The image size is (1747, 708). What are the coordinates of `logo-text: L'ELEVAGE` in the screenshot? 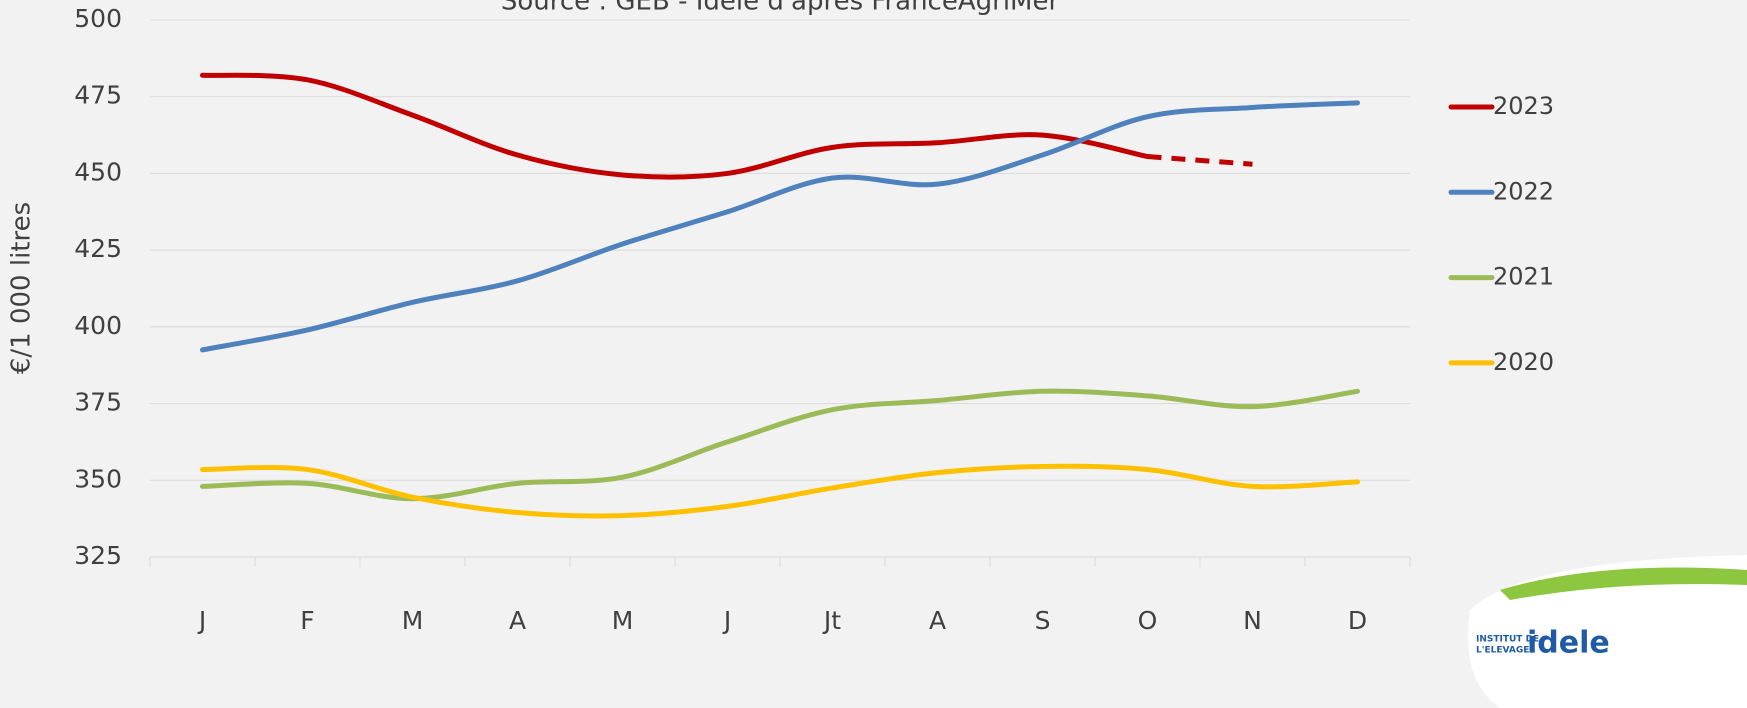 It's located at (1502, 651).